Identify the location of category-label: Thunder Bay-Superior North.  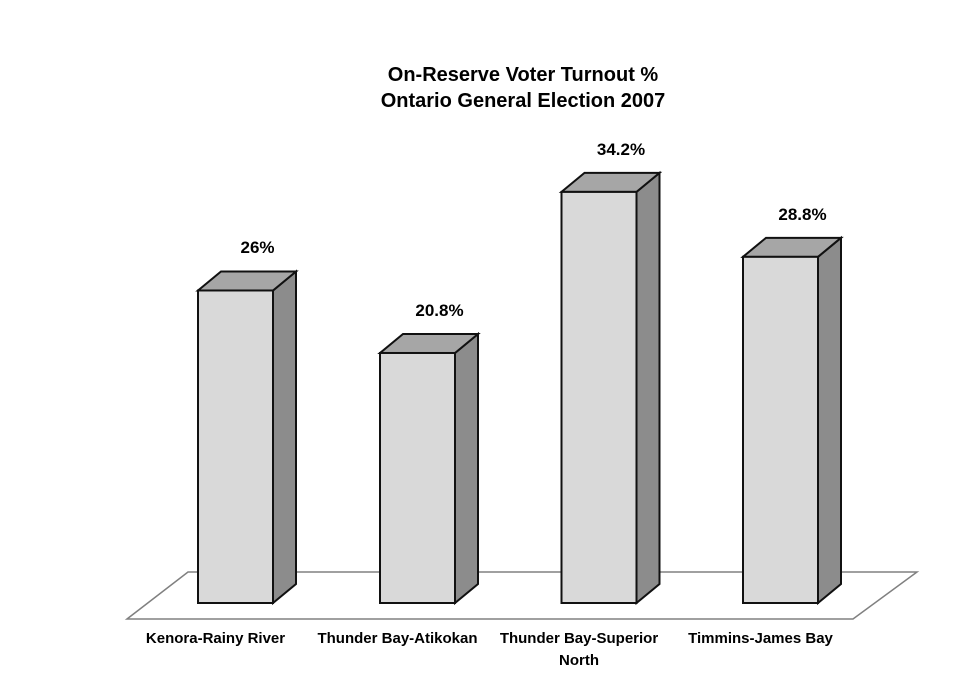
(579, 649).